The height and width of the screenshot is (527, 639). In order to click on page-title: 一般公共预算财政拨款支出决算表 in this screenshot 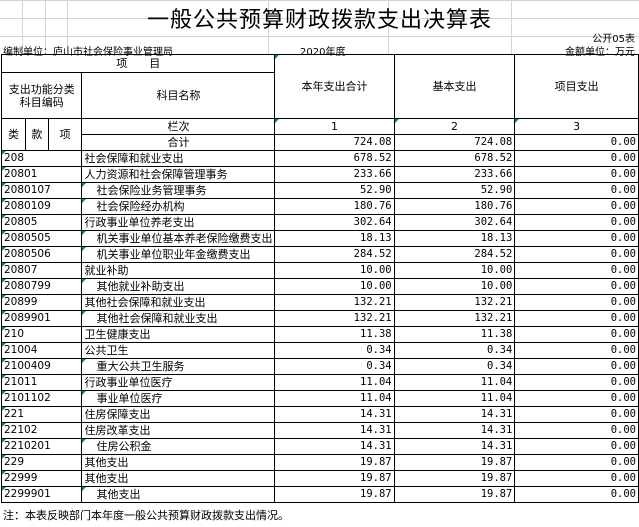, I will do `click(319, 20)`.